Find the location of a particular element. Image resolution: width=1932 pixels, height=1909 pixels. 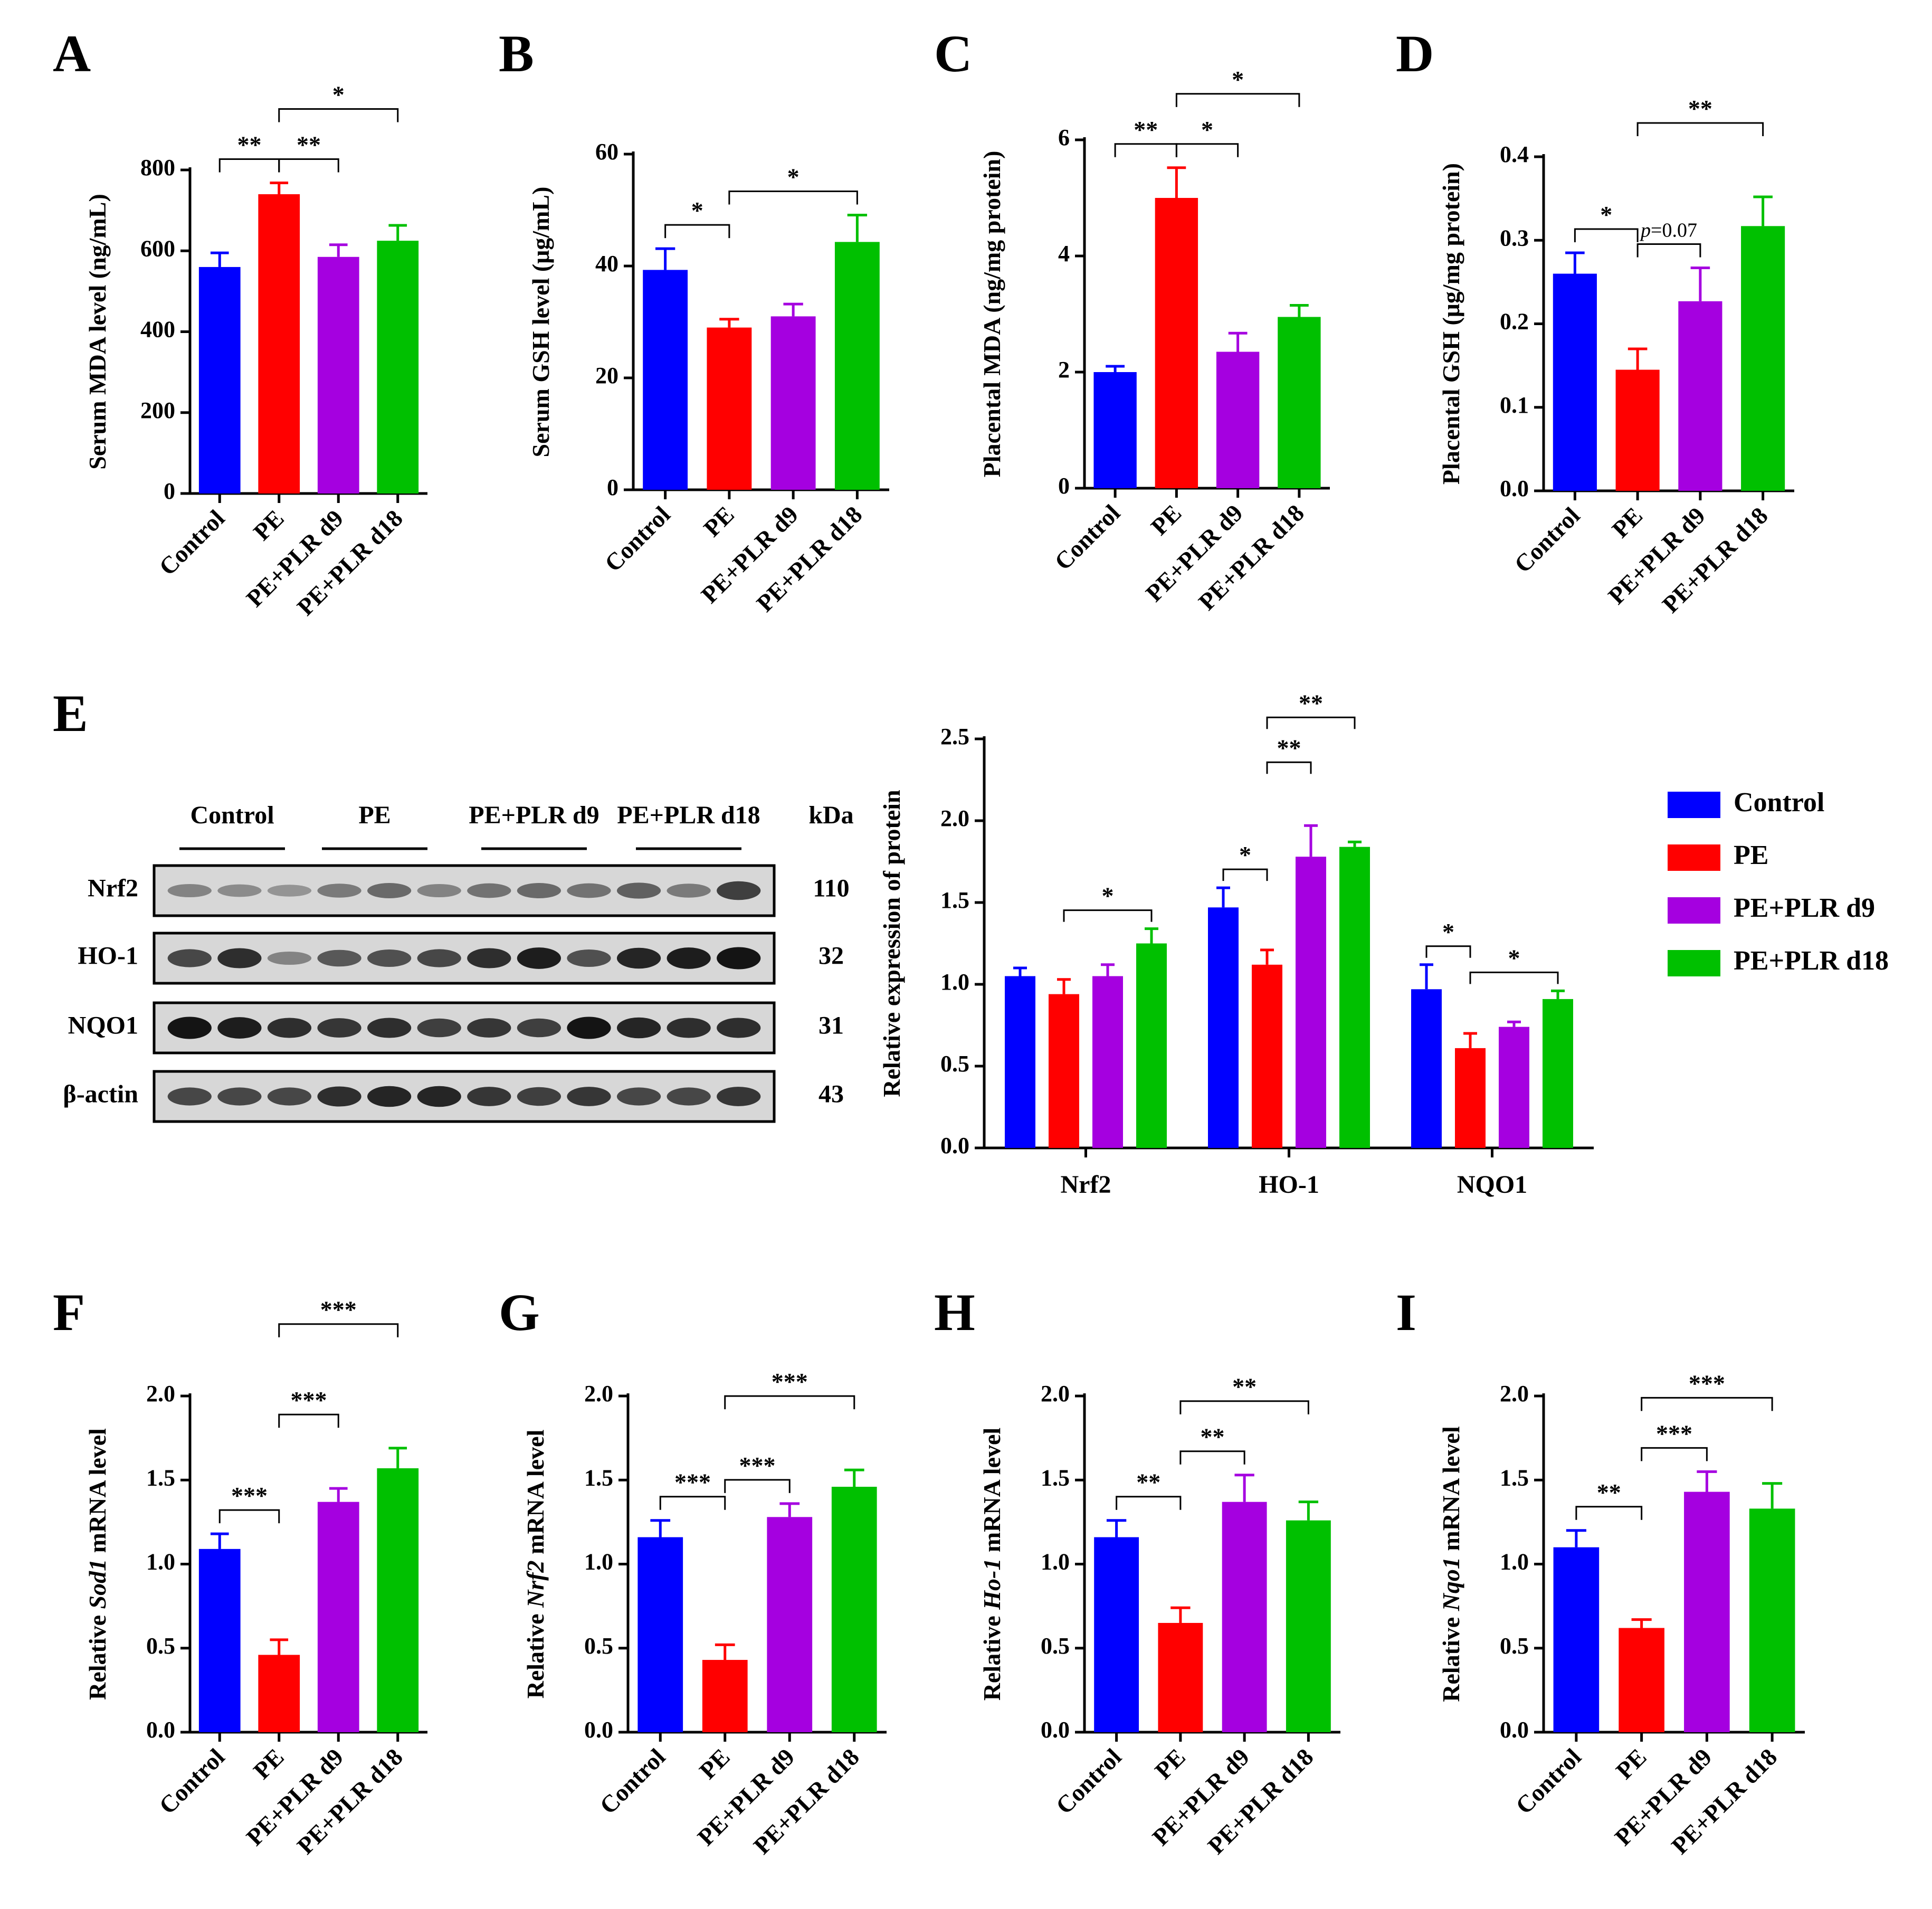

blot-group-label: Control is located at coordinates (232, 815).